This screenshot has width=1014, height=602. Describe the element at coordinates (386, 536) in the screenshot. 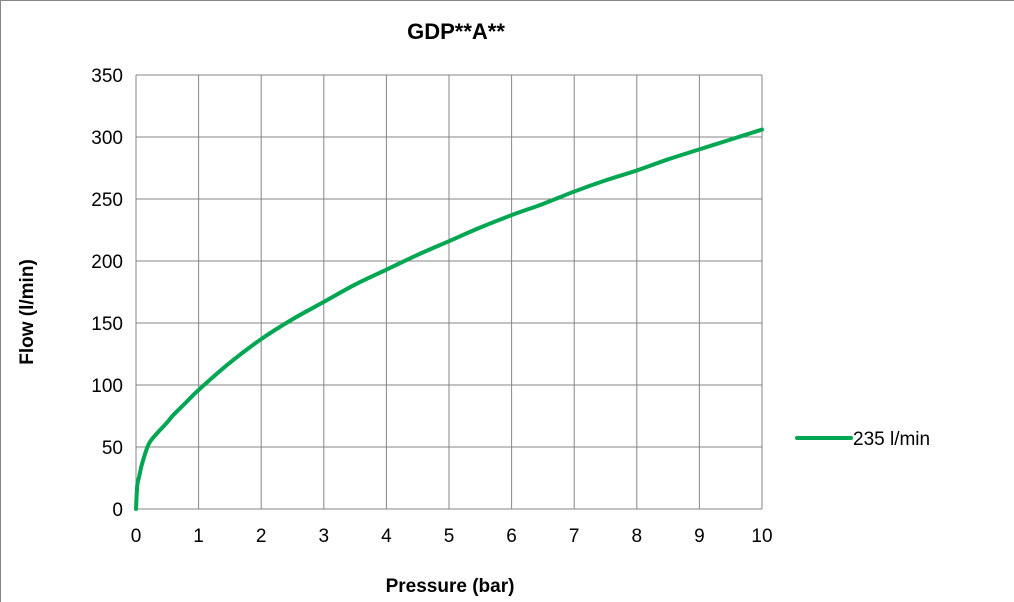

I see `x-tick-label: 4` at that location.